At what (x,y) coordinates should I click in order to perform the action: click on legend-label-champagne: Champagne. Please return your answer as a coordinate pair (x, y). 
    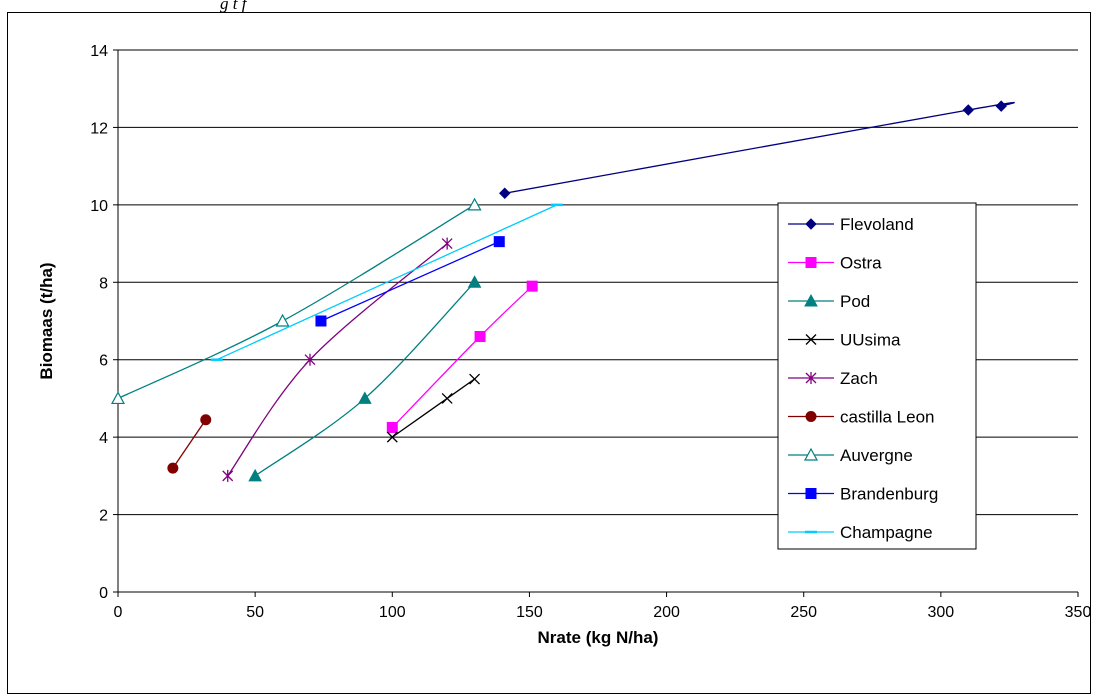
    Looking at the image, I should click on (886, 532).